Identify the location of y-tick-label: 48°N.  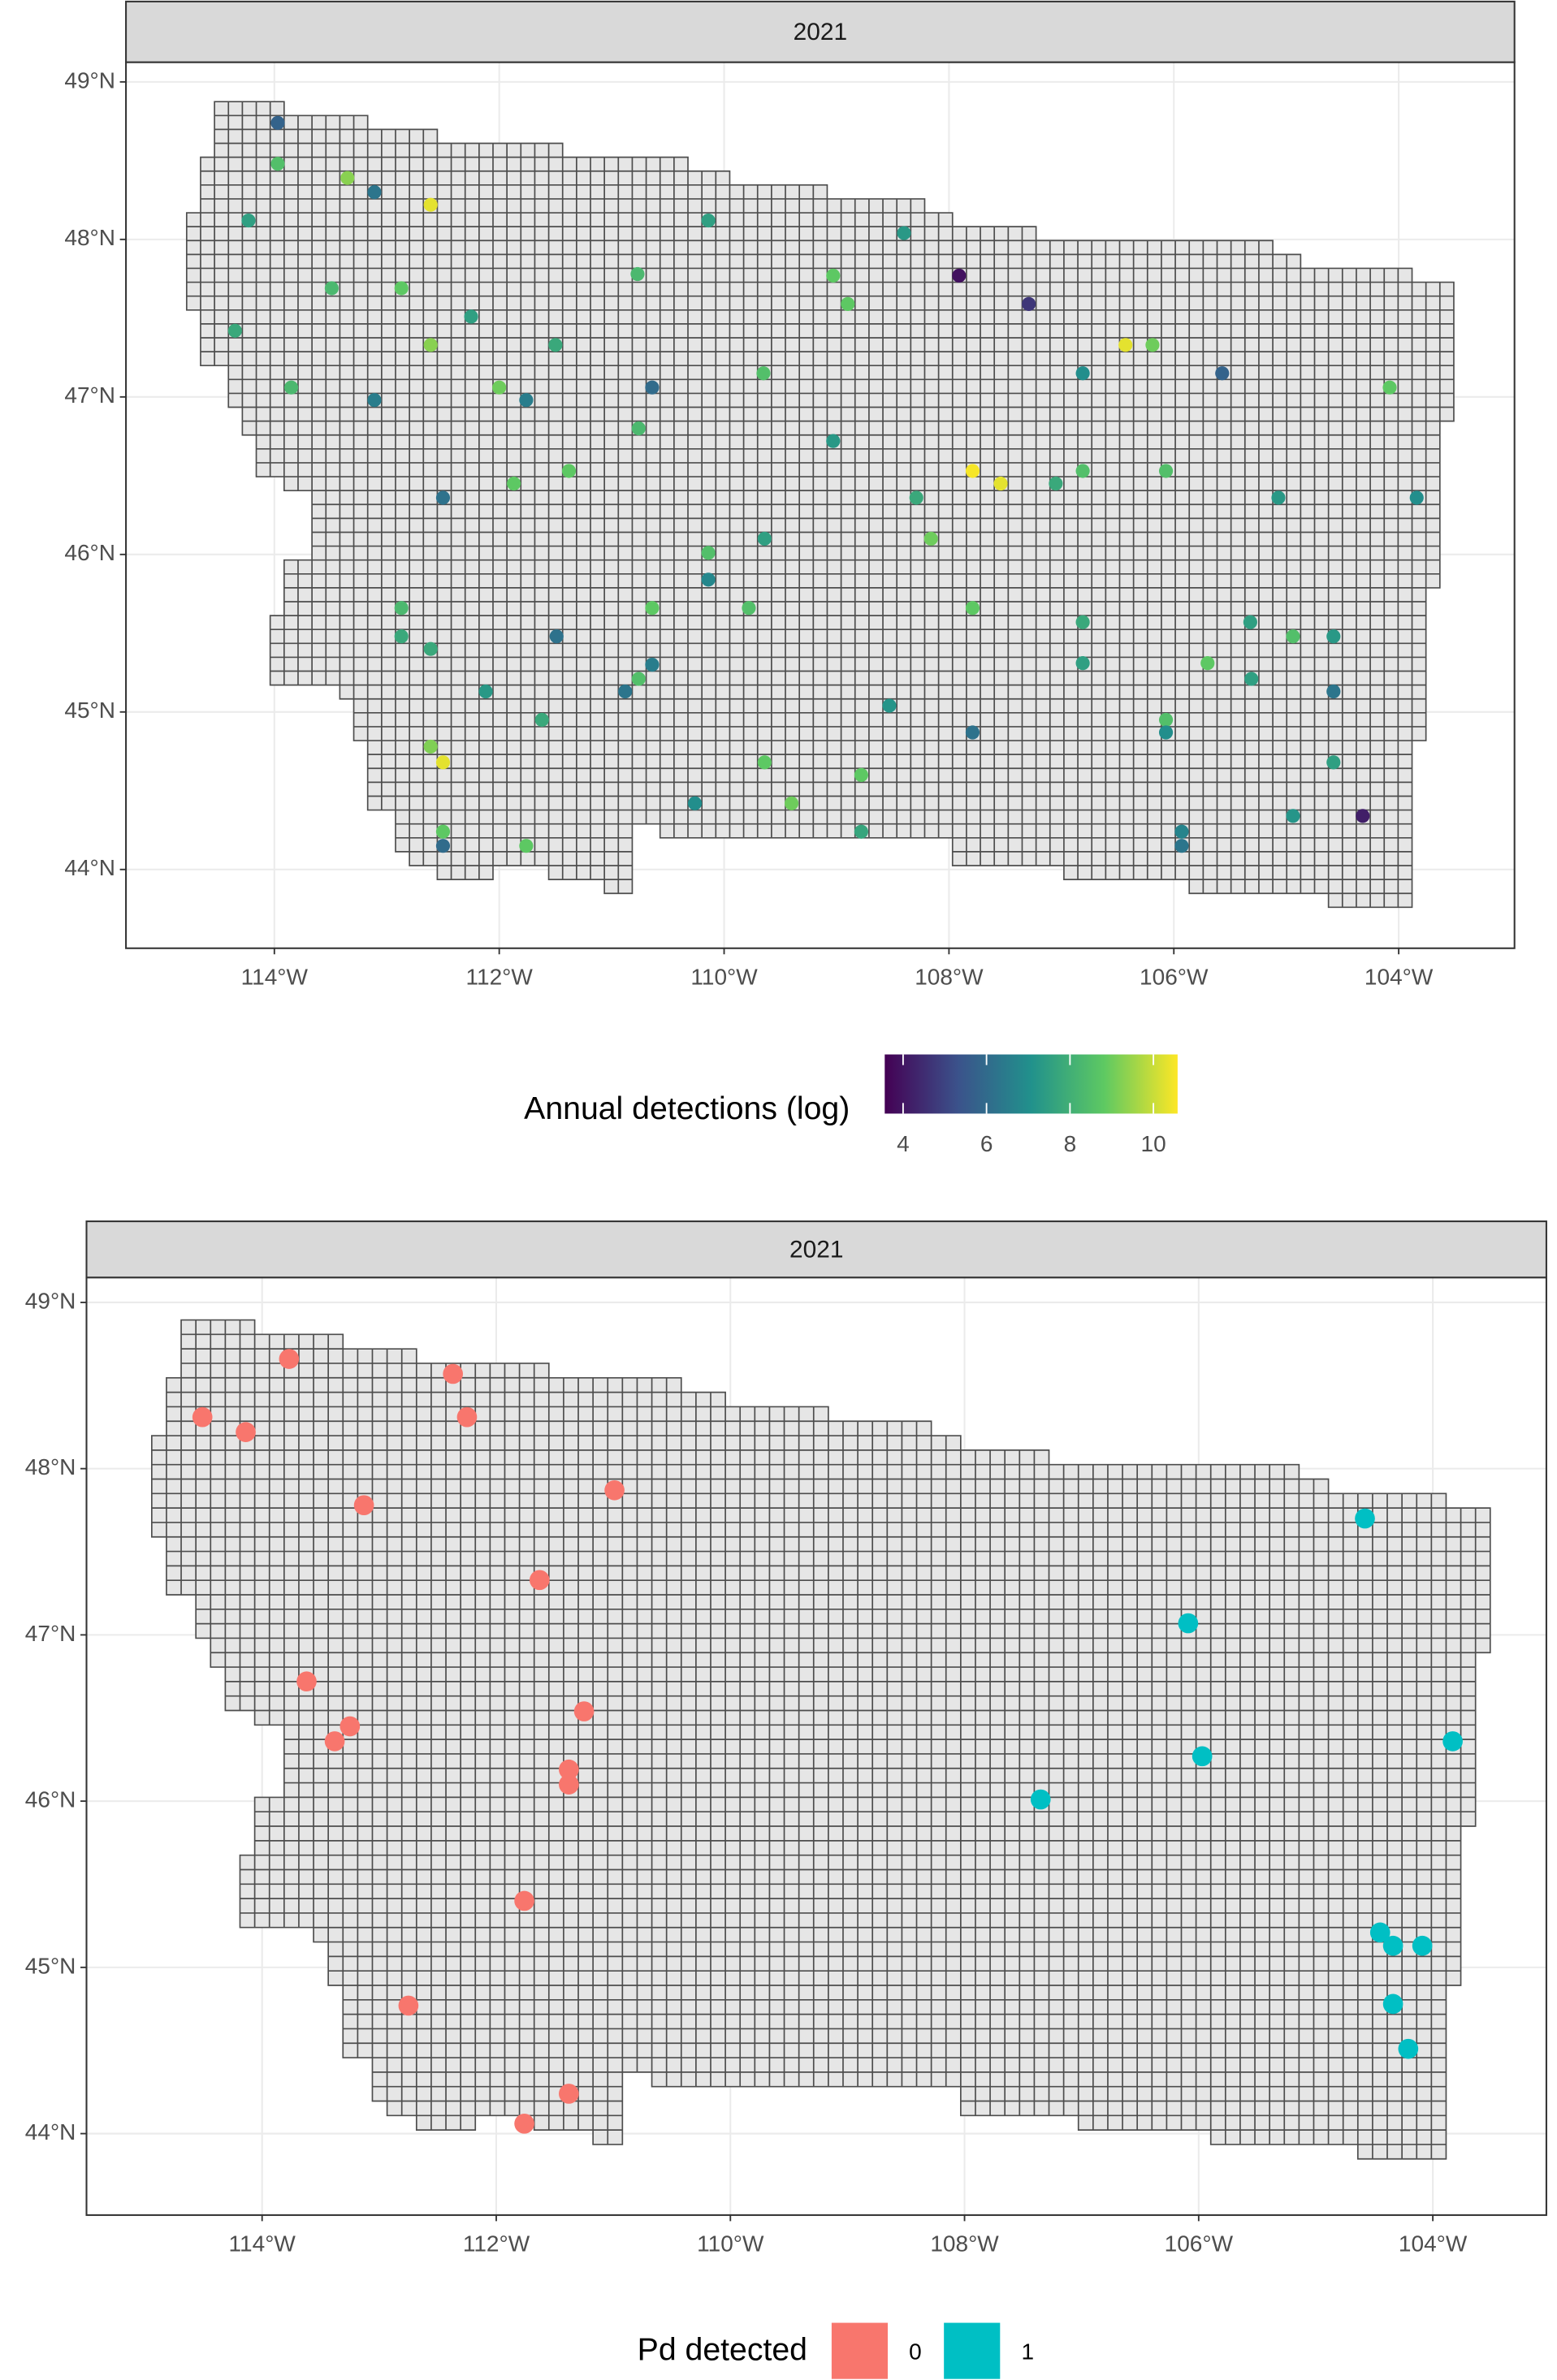
(90, 238).